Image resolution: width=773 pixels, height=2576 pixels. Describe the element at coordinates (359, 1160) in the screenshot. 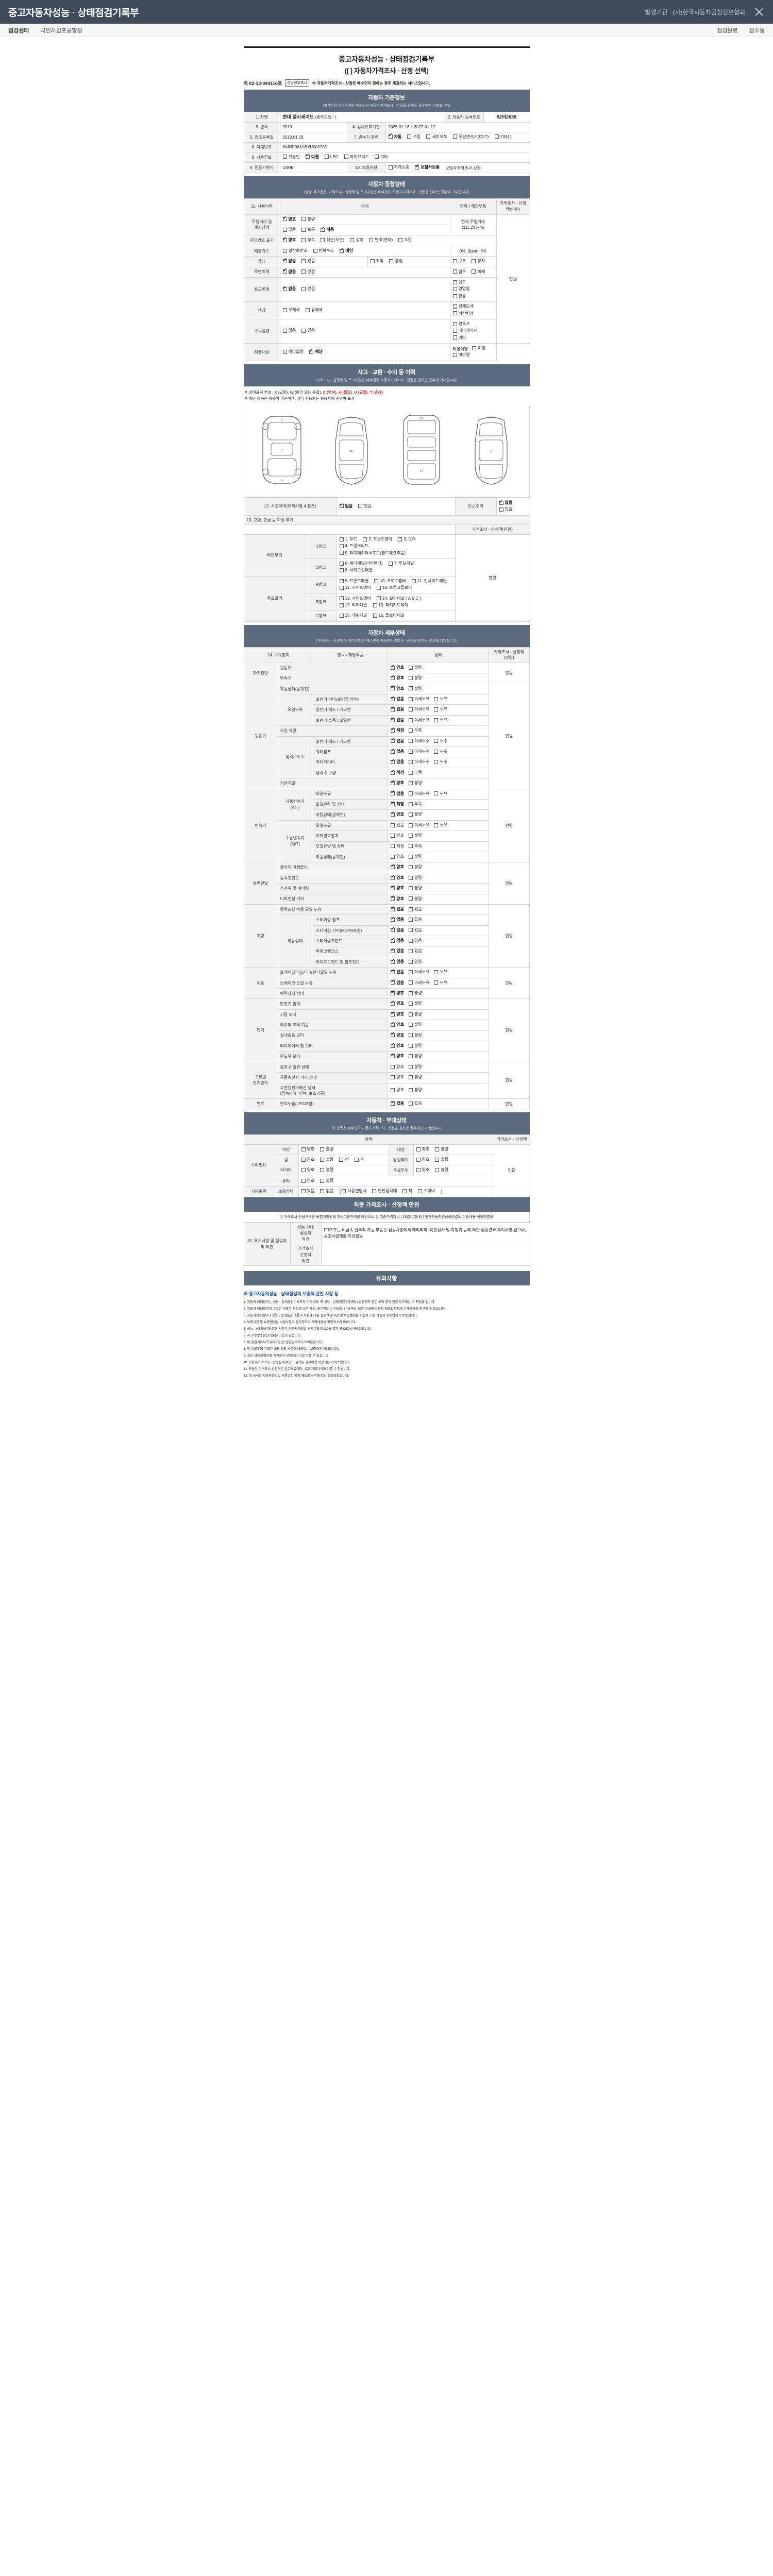

I see `wheel-rear: 후` at that location.